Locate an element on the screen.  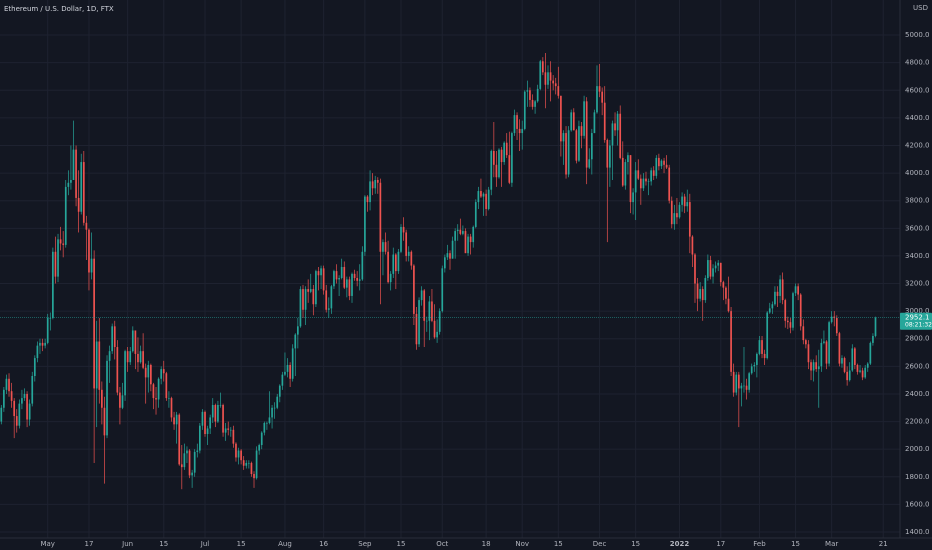
x-tick-label: 15 is located at coordinates (163, 544).